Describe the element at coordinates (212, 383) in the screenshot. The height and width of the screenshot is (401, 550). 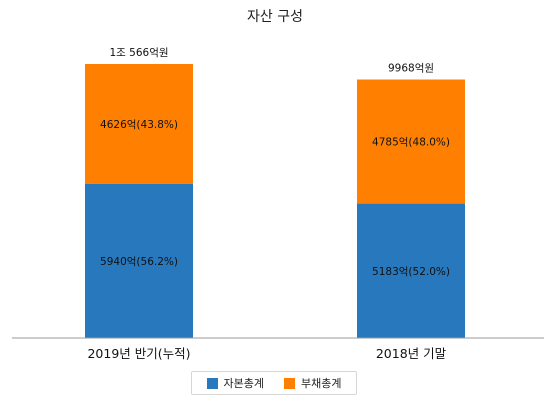
I see `legend-swatch-equity` at that location.